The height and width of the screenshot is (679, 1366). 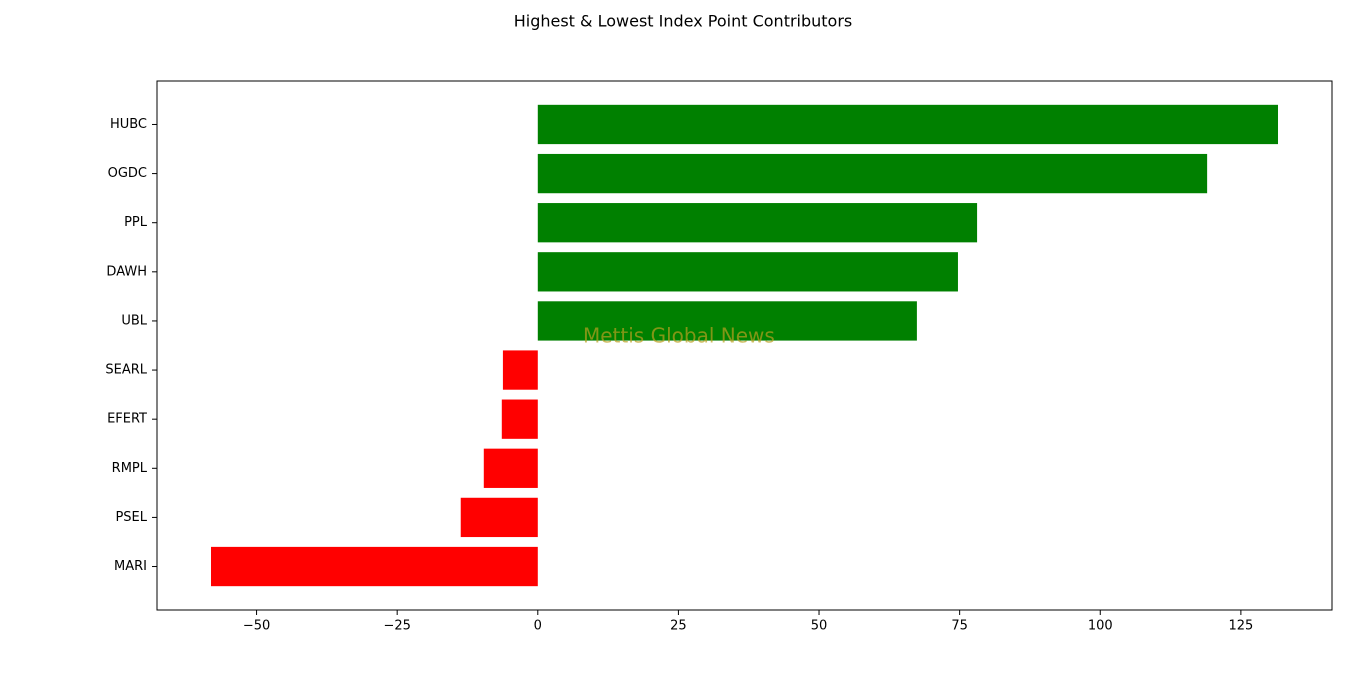 I want to click on x-tick-label: 75, so click(x=959, y=626).